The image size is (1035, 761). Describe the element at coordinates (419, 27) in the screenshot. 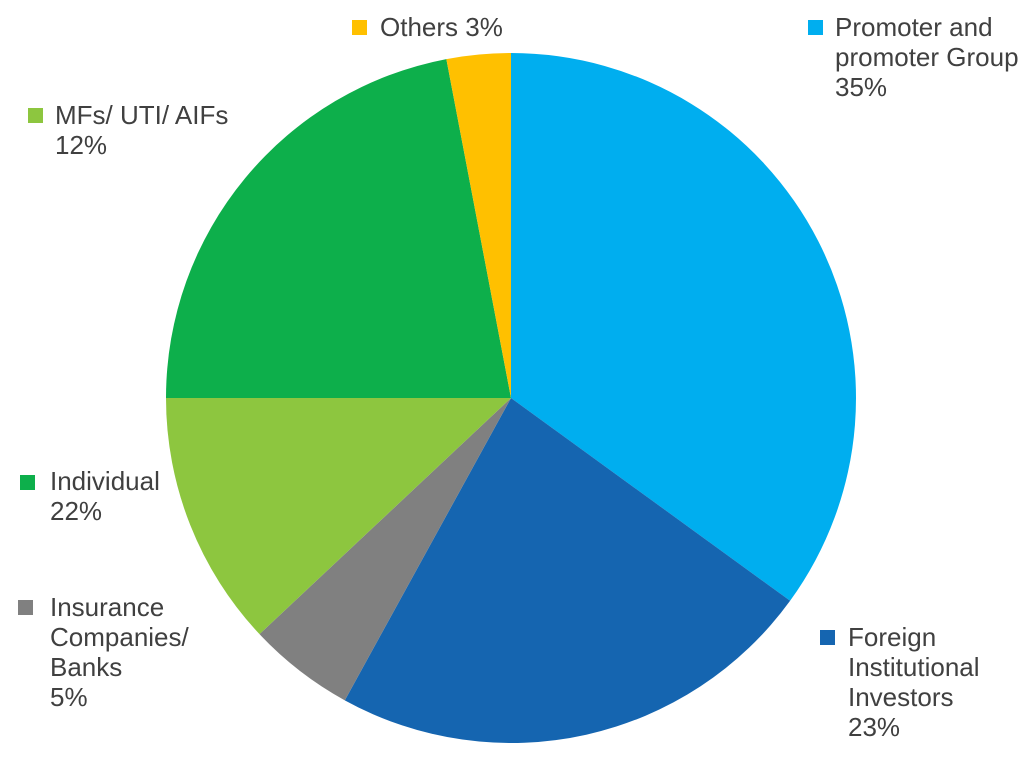

I see `category-name: Others` at that location.